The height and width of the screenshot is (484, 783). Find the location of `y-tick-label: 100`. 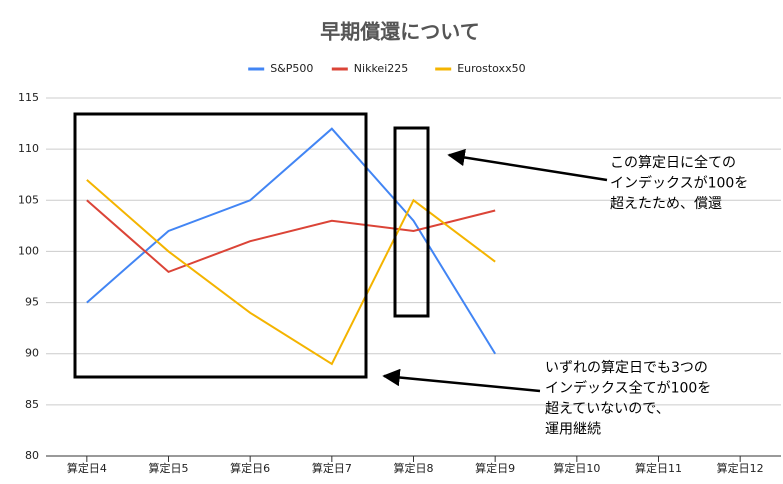

y-tick-label: 100 is located at coordinates (28, 250).